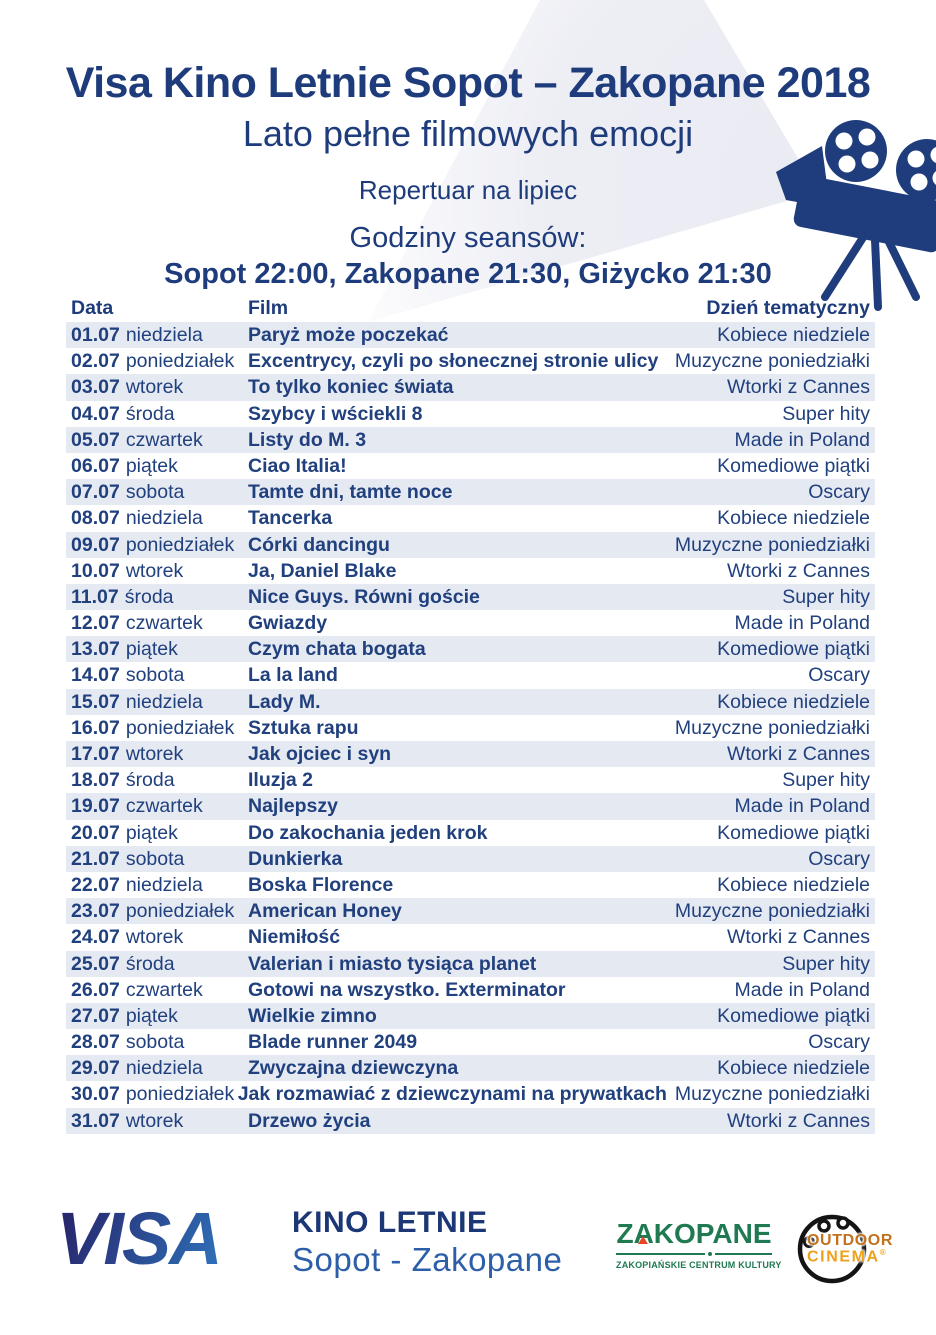 The image size is (936, 1335). What do you see at coordinates (159, 911) in the screenshot?
I see `date-cell: 23.07 poniedziałek` at bounding box center [159, 911].